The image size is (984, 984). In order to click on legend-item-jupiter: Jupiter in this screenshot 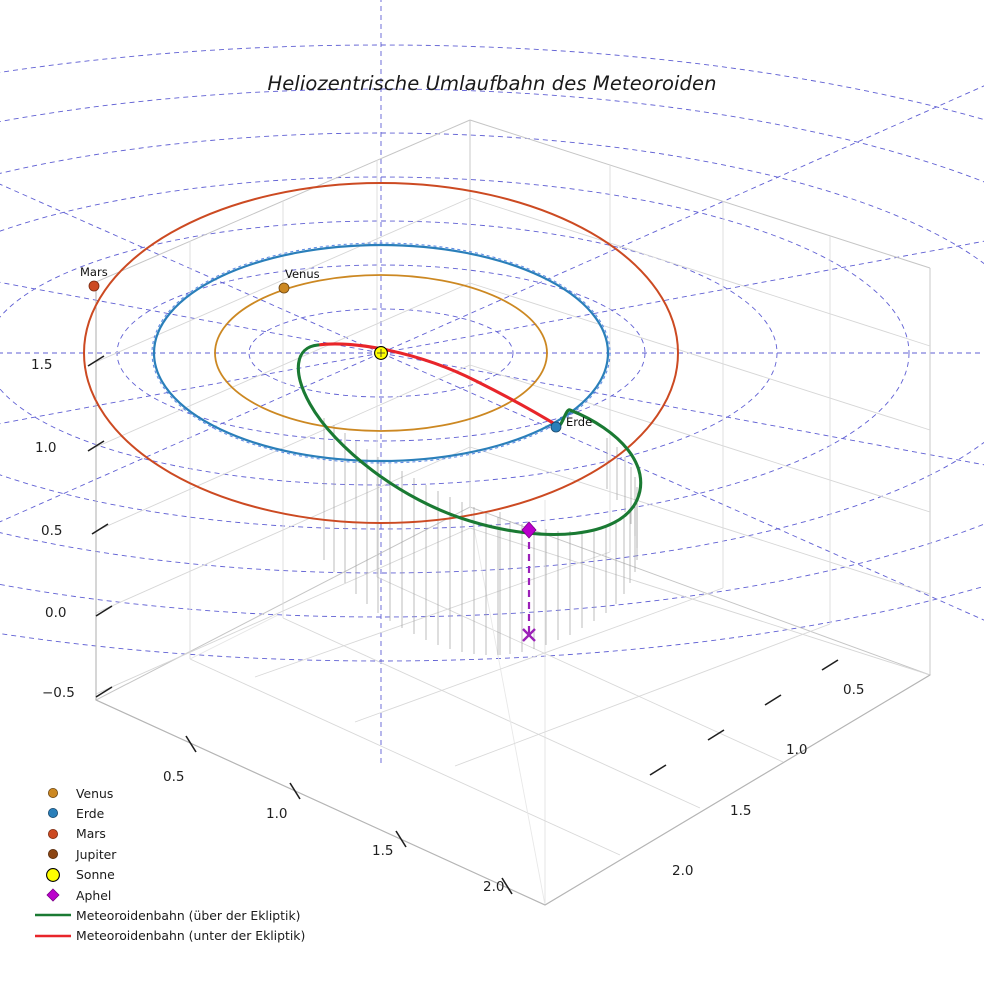, I will do `click(180, 854)`.